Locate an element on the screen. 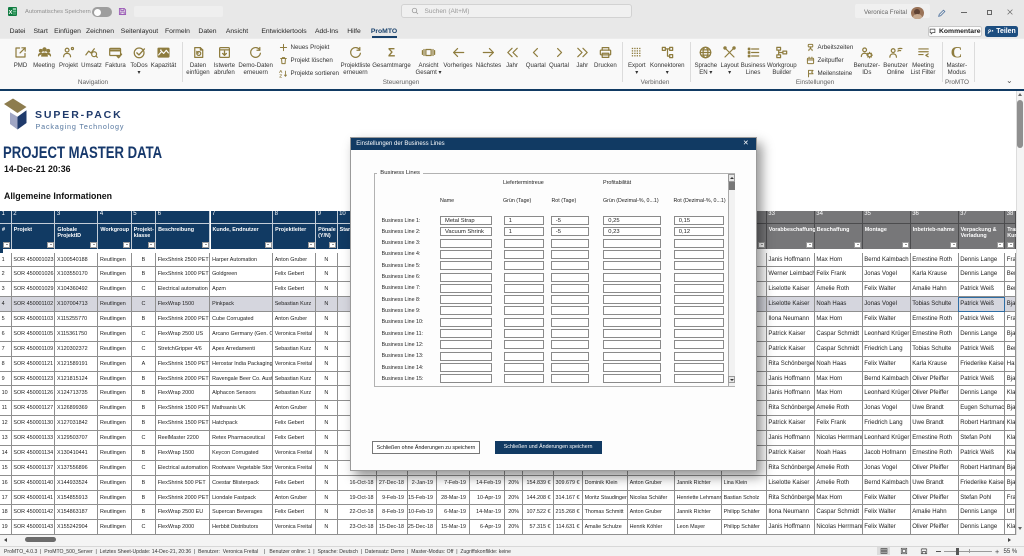  svg-text: C is located at coordinates (957, 52).